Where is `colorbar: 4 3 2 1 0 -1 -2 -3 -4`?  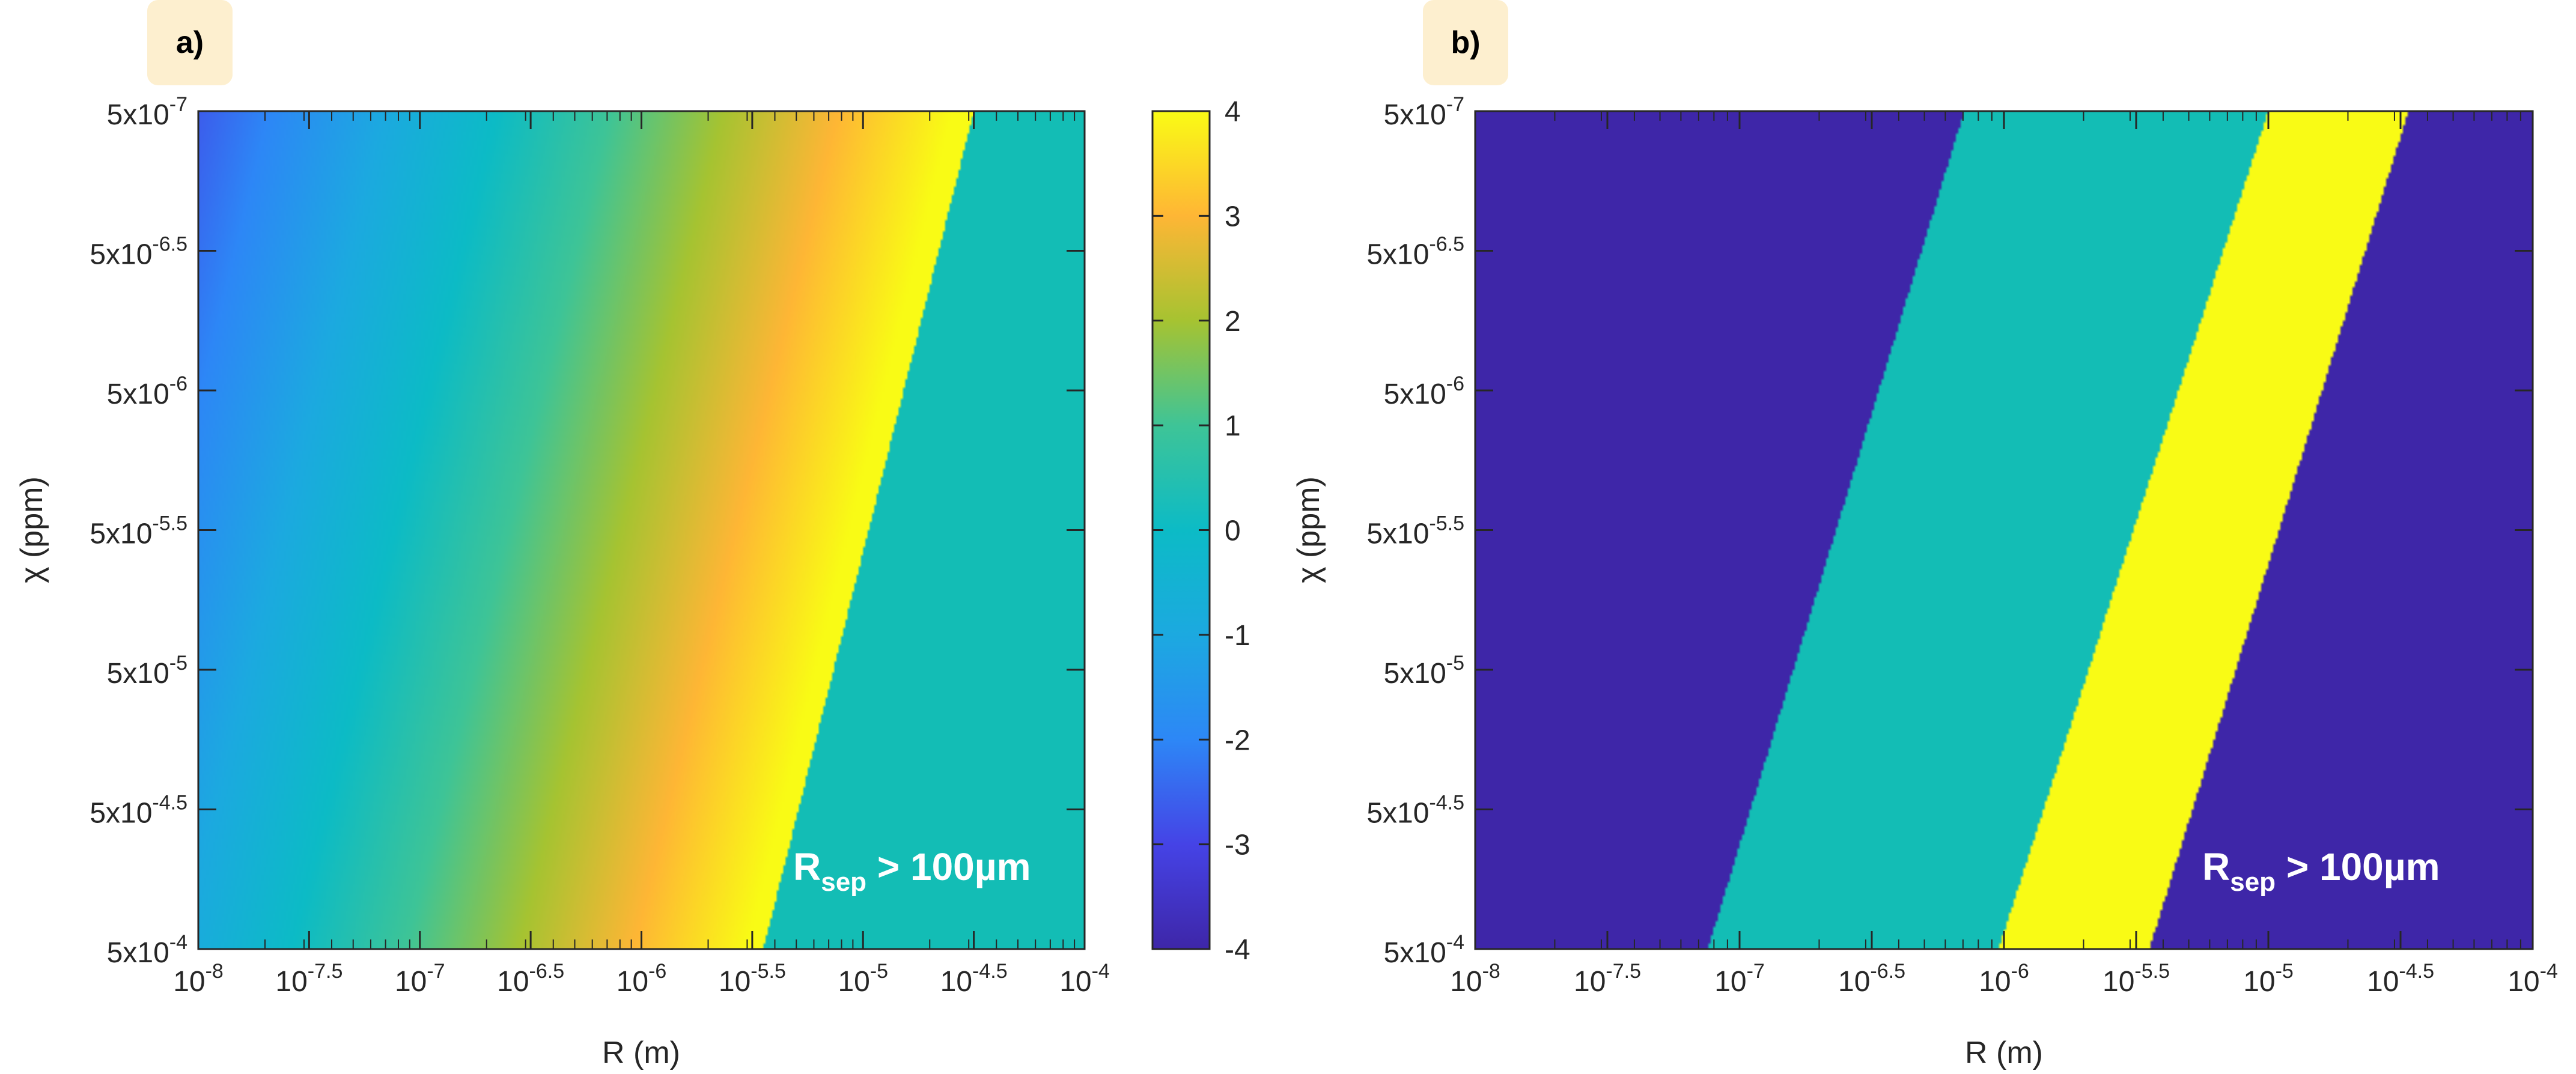
colorbar: 4 3 2 1 0 -1 -2 -3 -4 is located at coordinates (1200, 531).